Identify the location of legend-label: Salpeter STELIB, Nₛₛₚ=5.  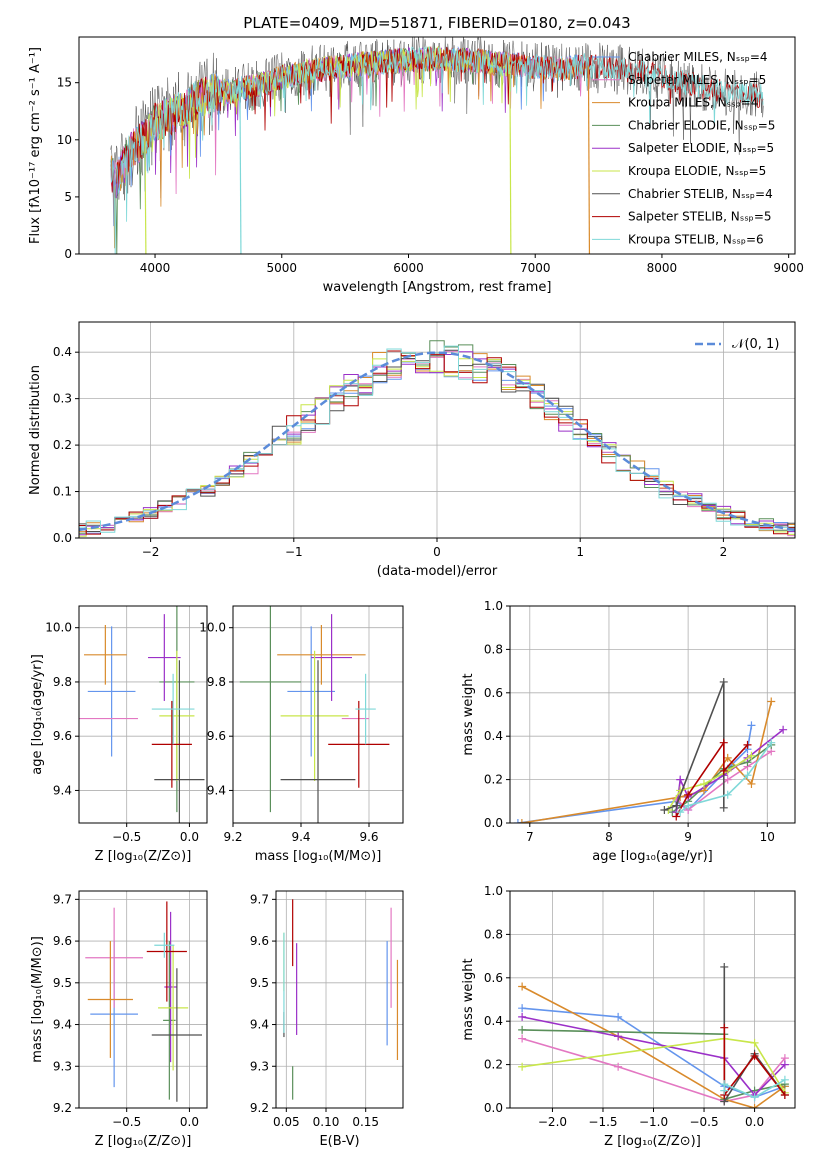
(700, 217).